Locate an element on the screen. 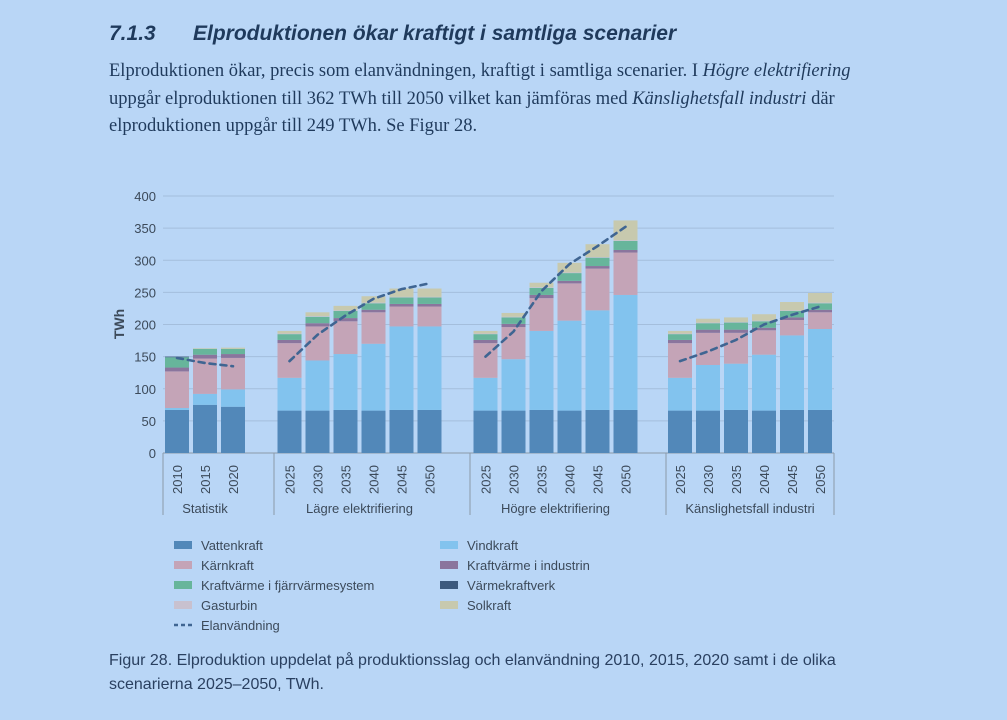 This screenshot has width=1007, height=720. bar-segment-kraftvarme-i-fjarrvarmesystem-hogre-elektrifiering-2035 is located at coordinates (541, 291).